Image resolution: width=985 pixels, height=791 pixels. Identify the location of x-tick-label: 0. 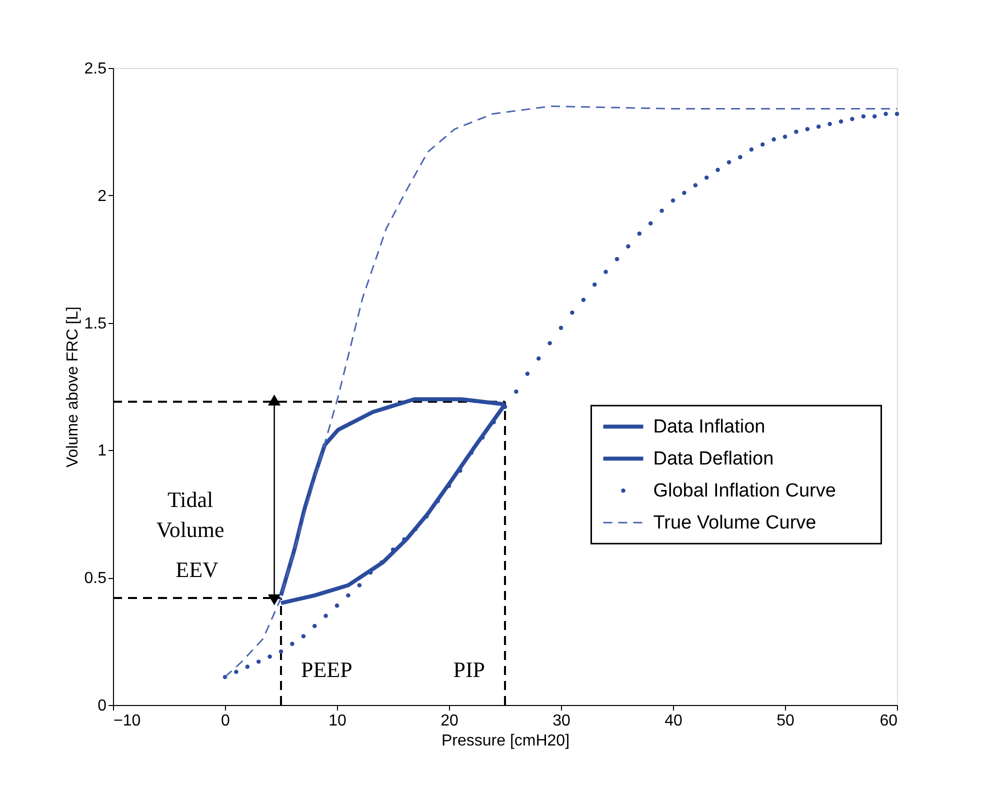
(225, 721).